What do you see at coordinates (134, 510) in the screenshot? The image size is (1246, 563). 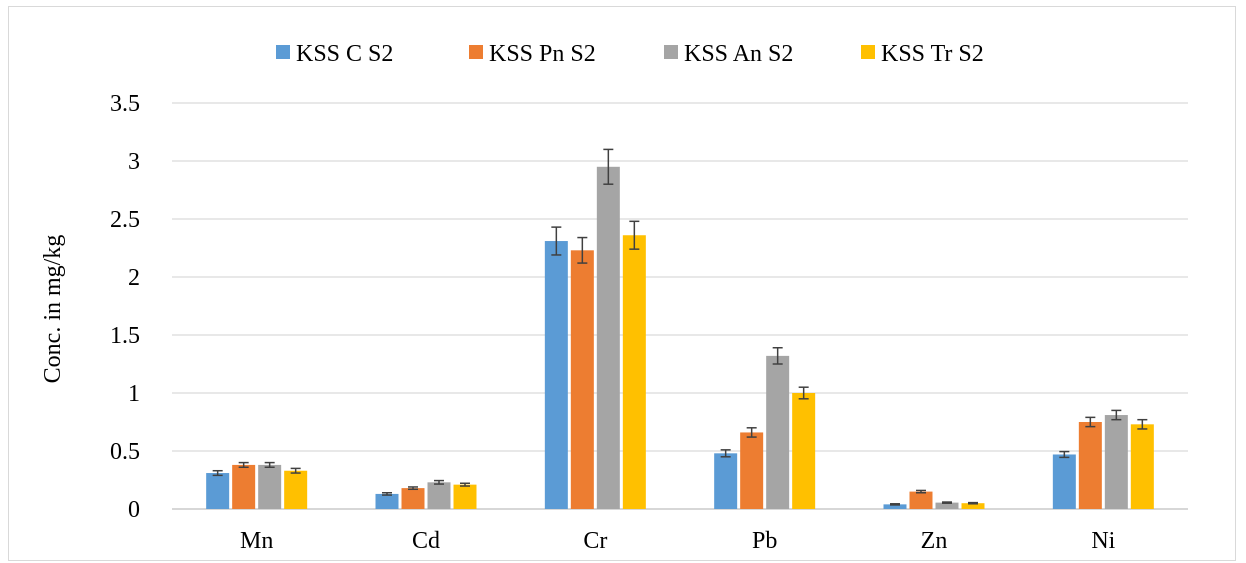 I see `y-tick-label: 0` at bounding box center [134, 510].